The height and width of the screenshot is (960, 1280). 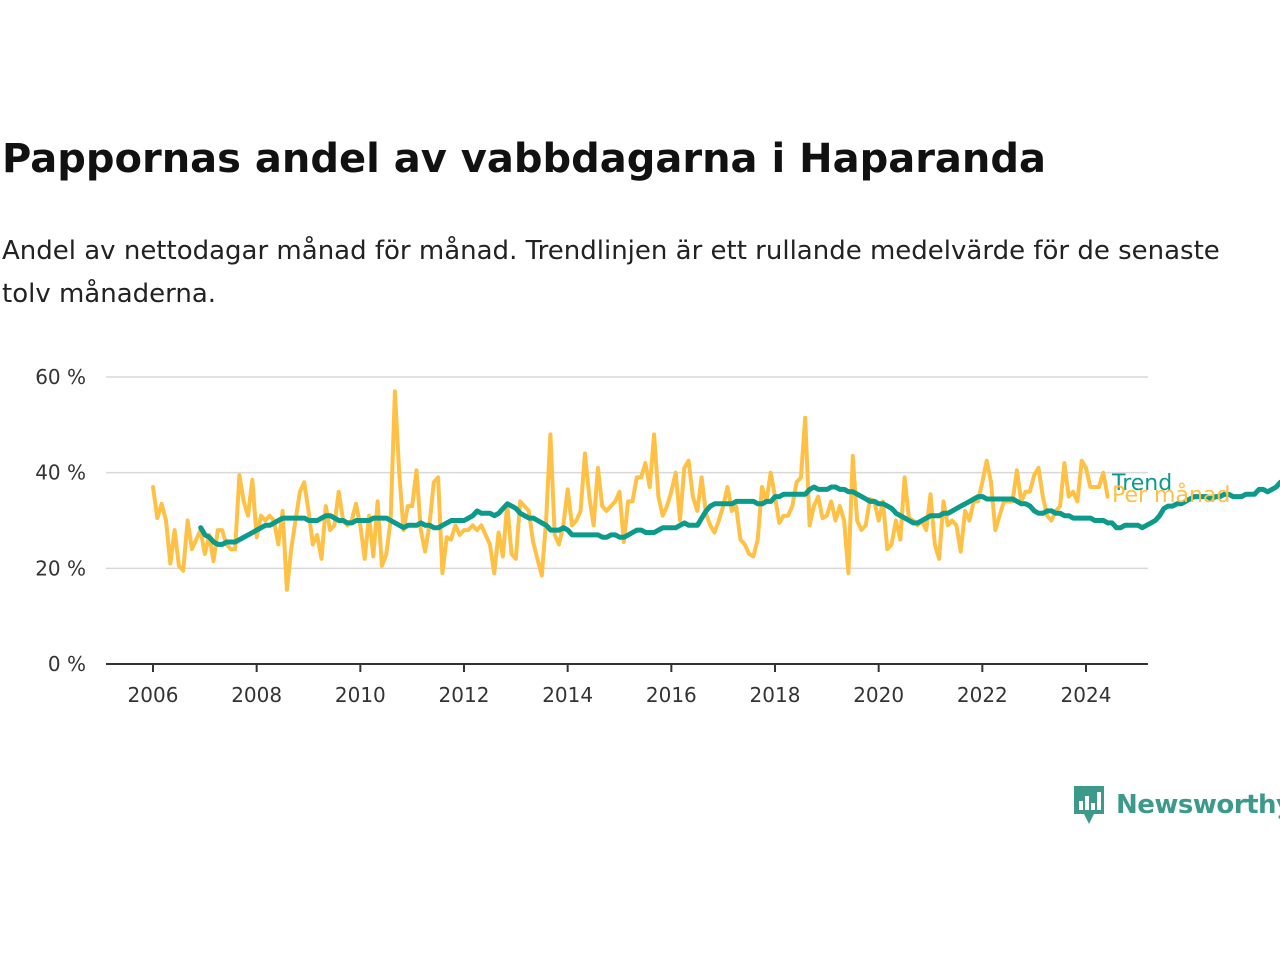 What do you see at coordinates (1089, 805) in the screenshot?
I see `newsworthy-icon` at bounding box center [1089, 805].